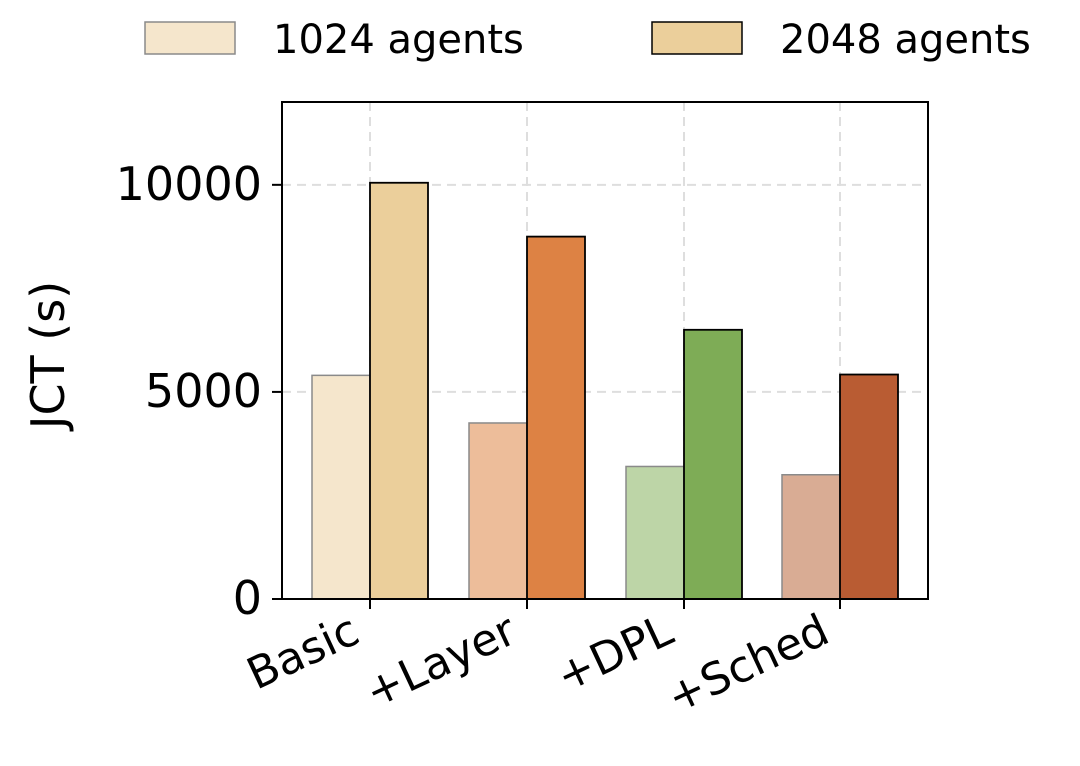  What do you see at coordinates (189, 184) in the screenshot?
I see `y-tick-label-10000: 10000` at bounding box center [189, 184].